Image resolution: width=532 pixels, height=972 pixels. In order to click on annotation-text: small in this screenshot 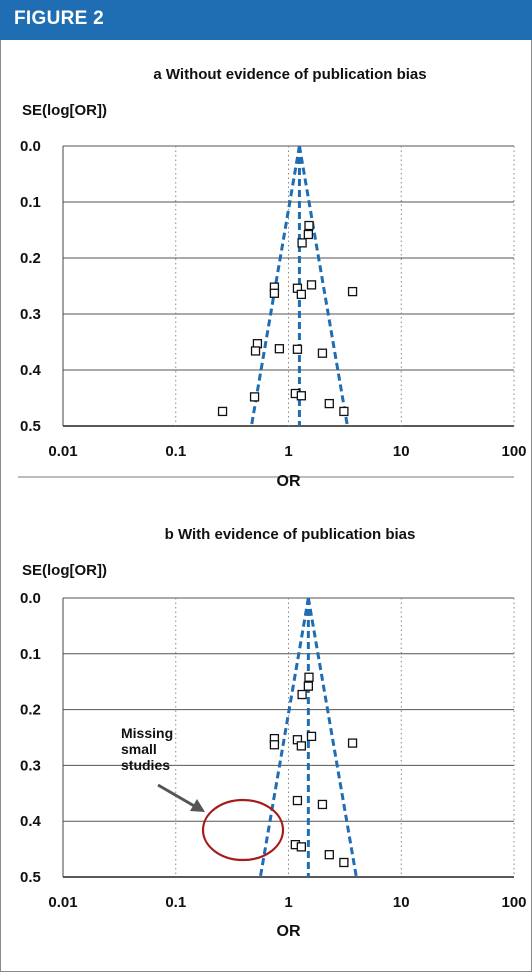, I will do `click(139, 749)`.